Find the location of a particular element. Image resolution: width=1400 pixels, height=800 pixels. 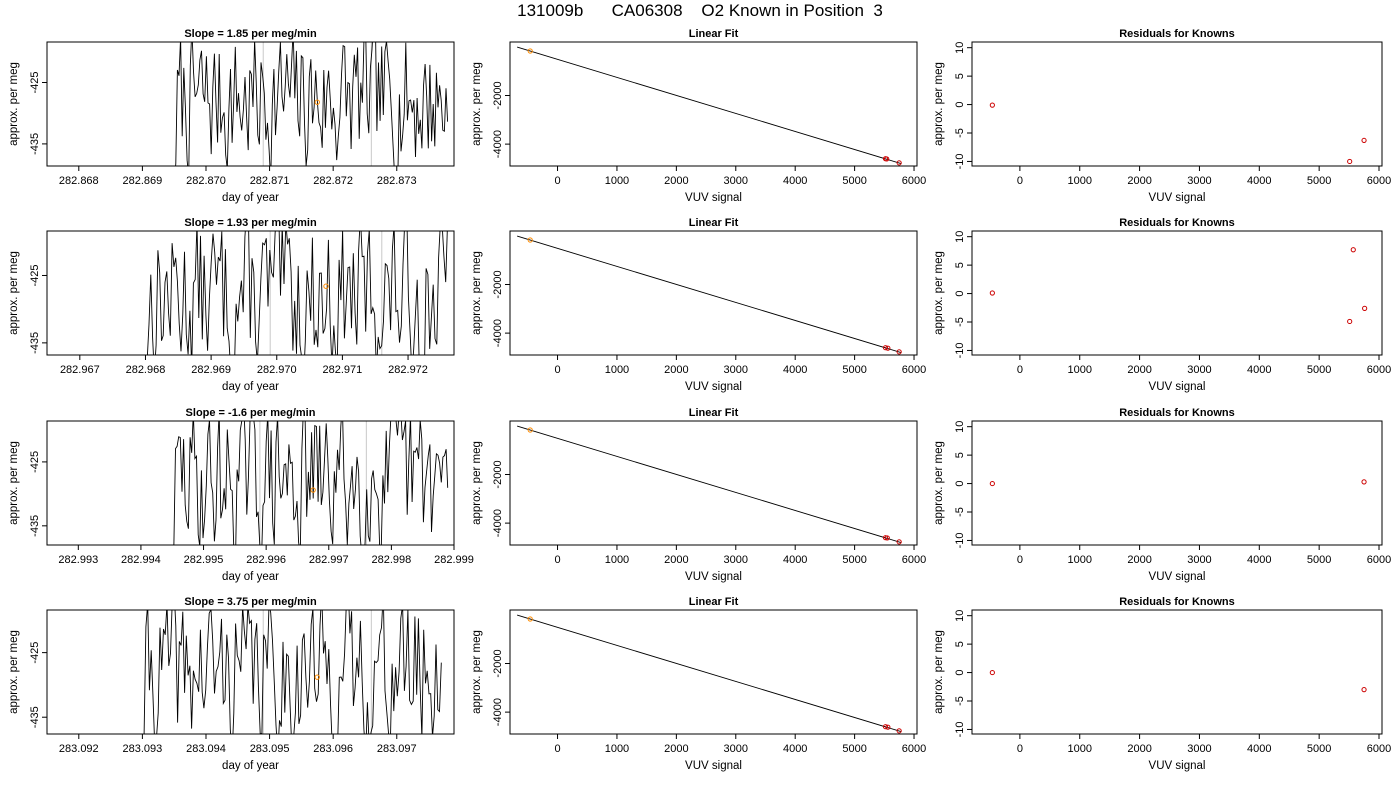

x-tick-label: 282.971 is located at coordinates (343, 370).